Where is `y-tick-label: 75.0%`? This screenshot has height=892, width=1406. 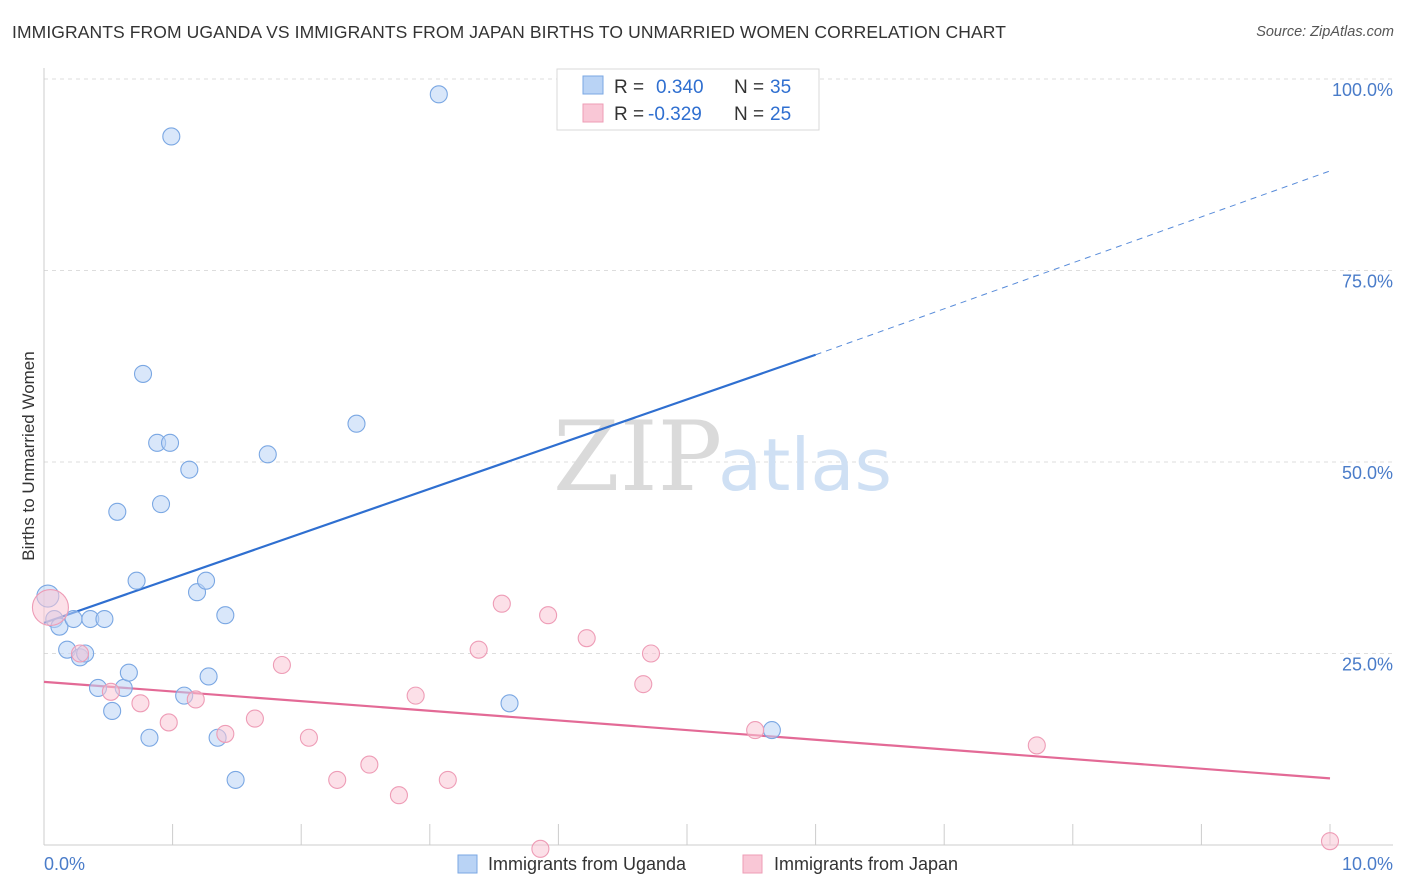
y-tick-label: 75.0% is located at coordinates (1367, 282).